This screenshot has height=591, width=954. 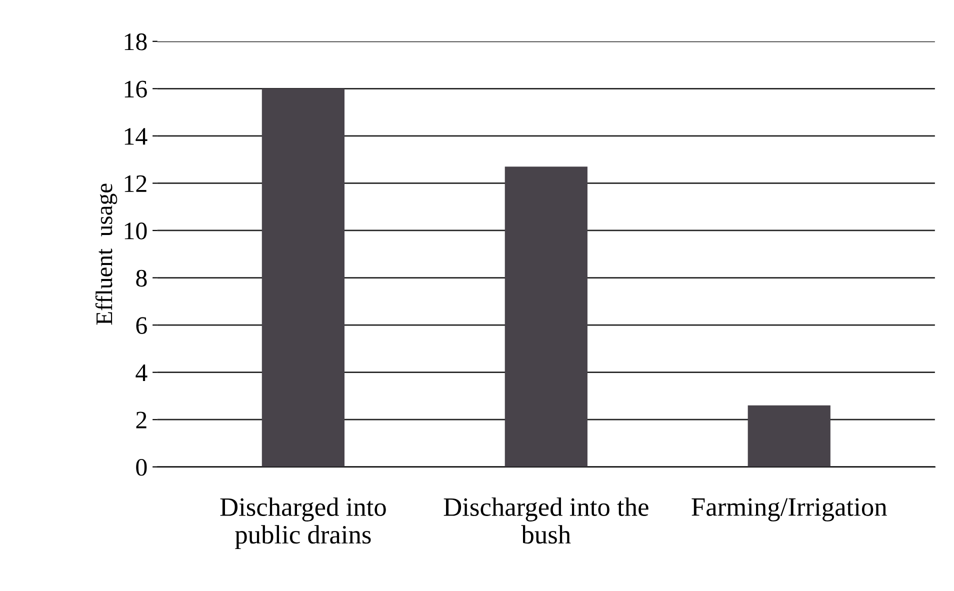 What do you see at coordinates (142, 373) in the screenshot?
I see `y-tick-label: 4` at bounding box center [142, 373].